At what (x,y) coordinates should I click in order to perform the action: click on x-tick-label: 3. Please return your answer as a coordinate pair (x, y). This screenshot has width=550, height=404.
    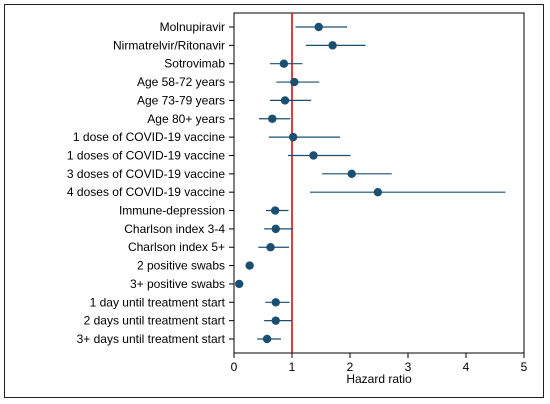
    Looking at the image, I should click on (408, 367).